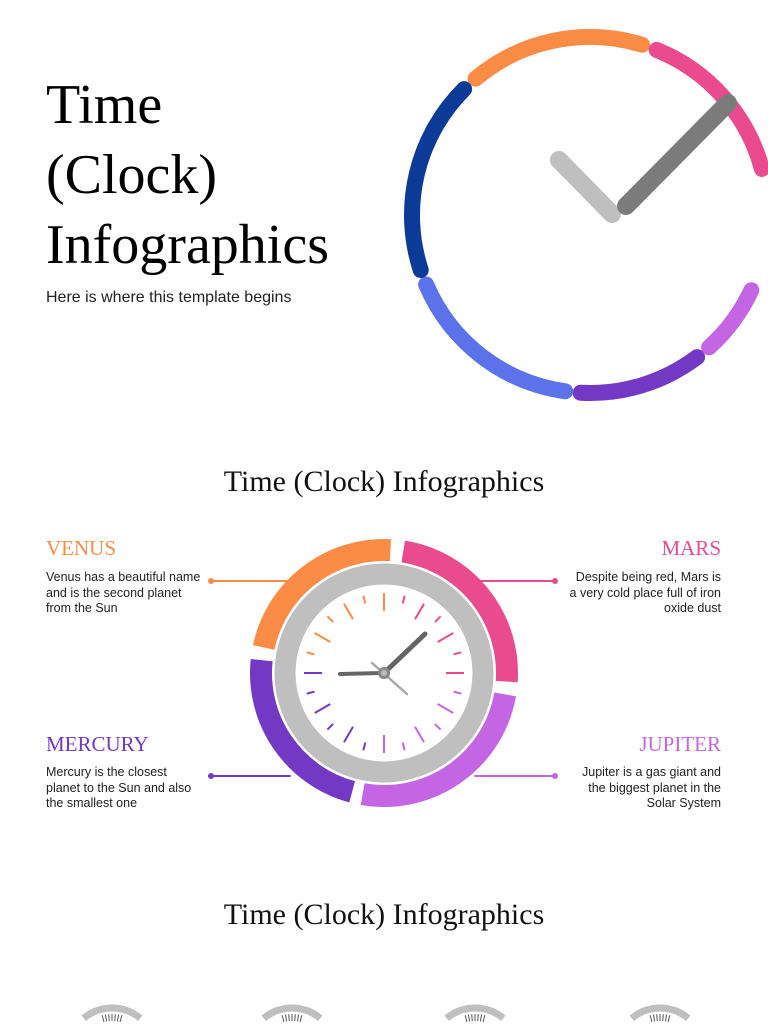 Image resolution: width=768 pixels, height=1024 pixels. I want to click on jupiter-dot, so click(555, 776).